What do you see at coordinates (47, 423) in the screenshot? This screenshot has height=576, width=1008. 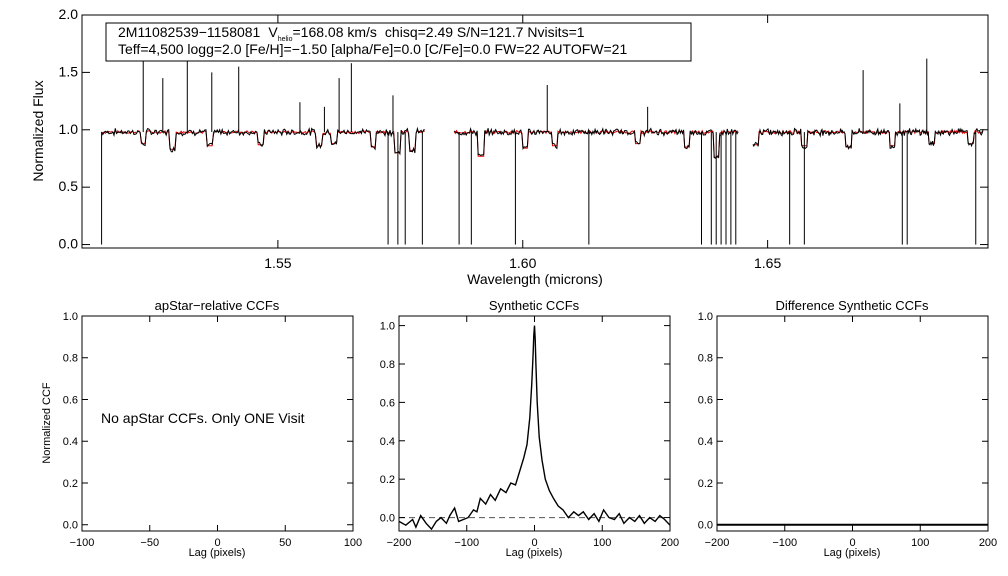 I see `apstar-ccf-ylabel: Normalized CCF` at bounding box center [47, 423].